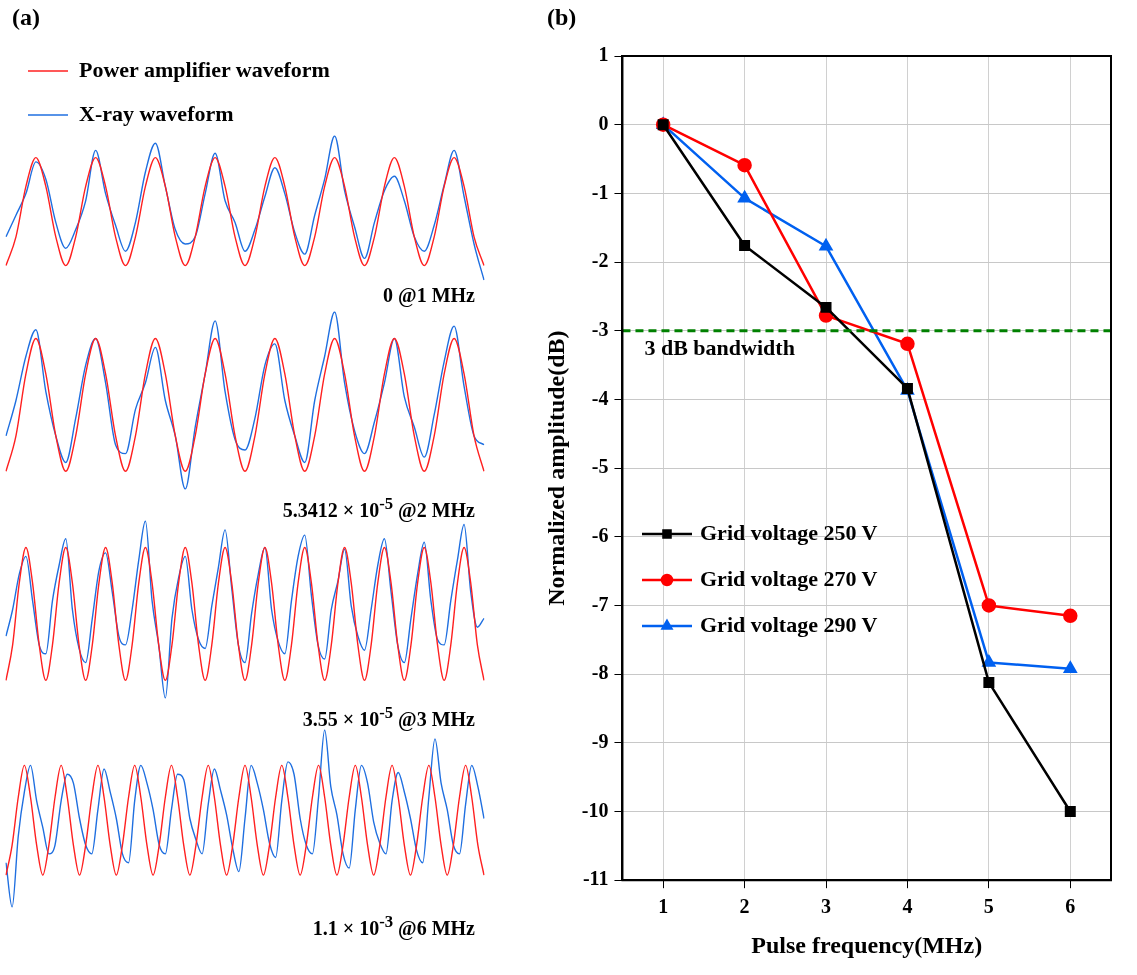 This screenshot has height=975, width=1137. Describe the element at coordinates (26, 17) in the screenshot. I see `chart-title: (a)` at that location.